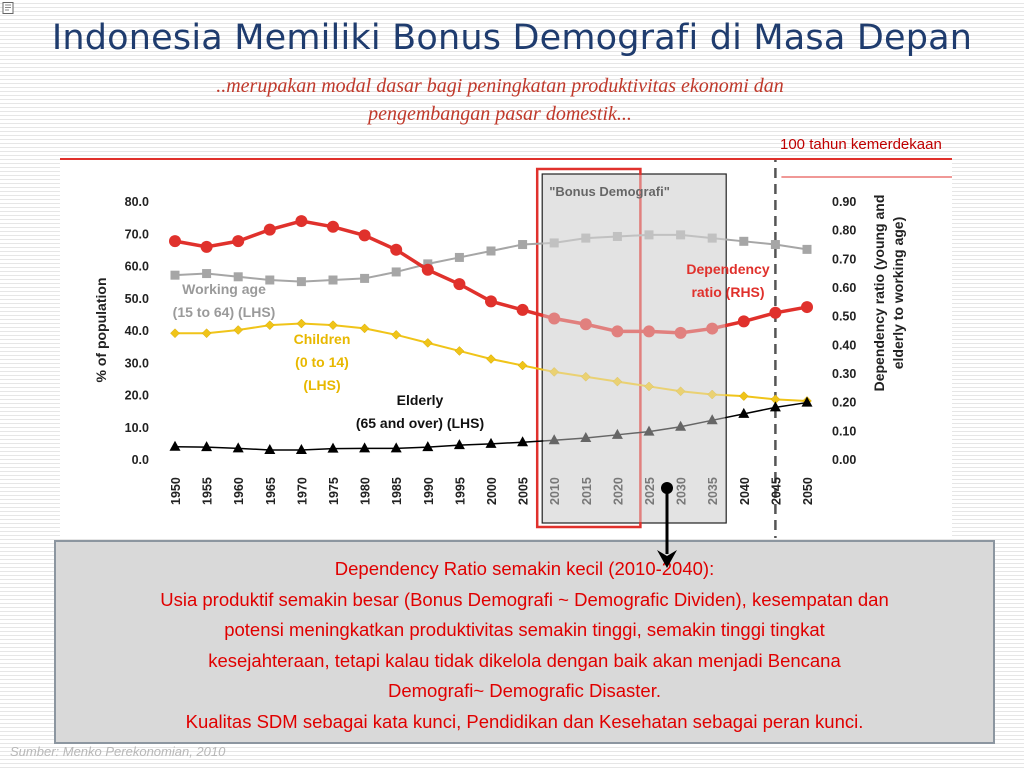  I want to click on y-tick-label: 70.0, so click(137, 234).